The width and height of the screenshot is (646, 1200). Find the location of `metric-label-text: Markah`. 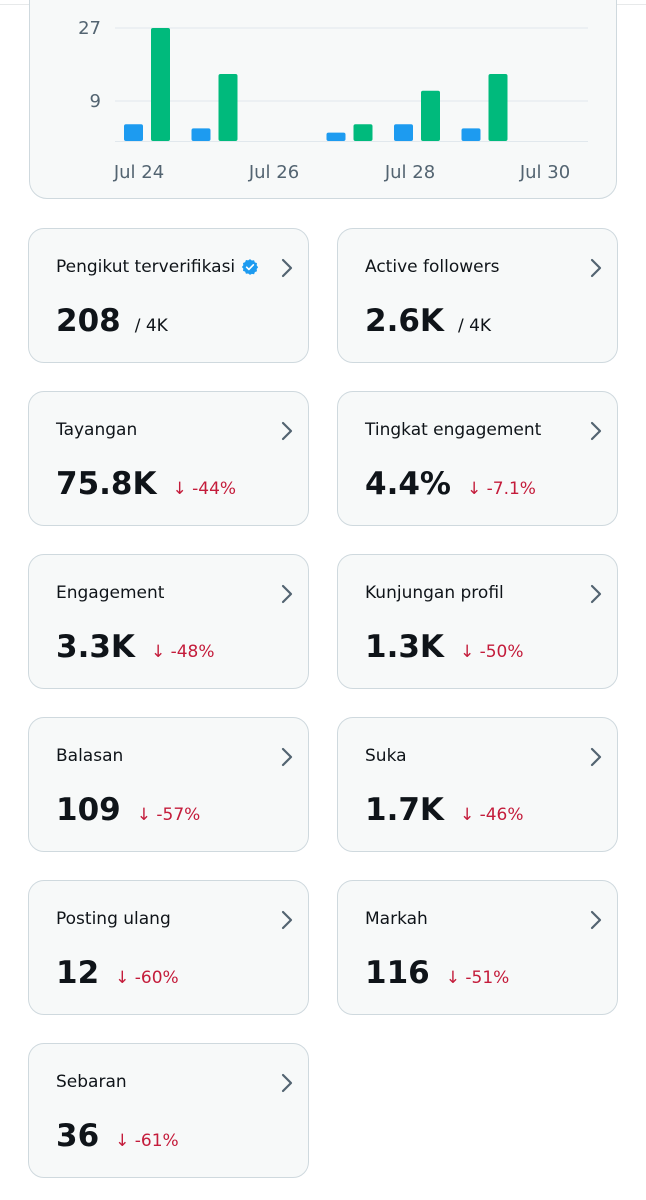

metric-label-text: Markah is located at coordinates (396, 919).